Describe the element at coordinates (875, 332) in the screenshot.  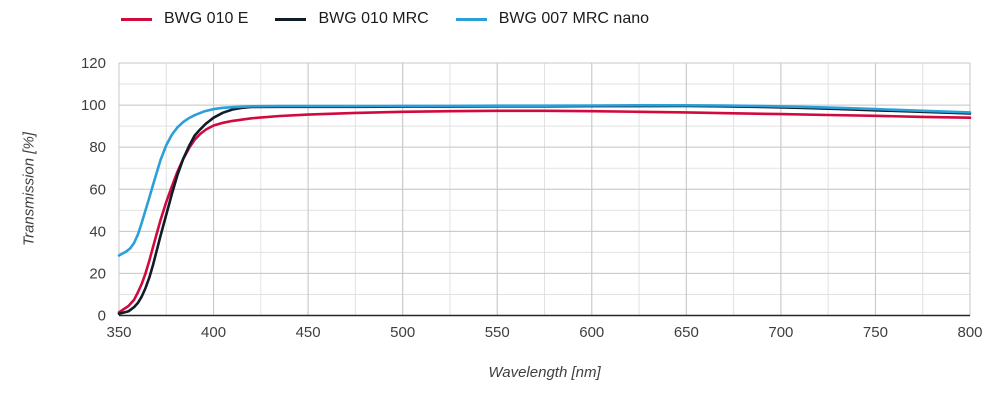
I see `x-tick-label: 750` at that location.